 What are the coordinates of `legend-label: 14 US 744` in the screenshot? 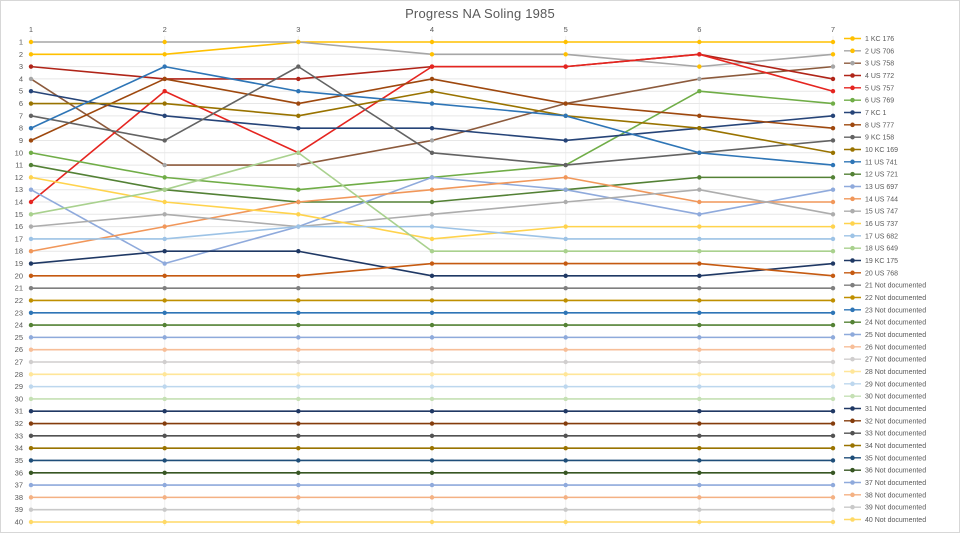 It's located at (881, 199).